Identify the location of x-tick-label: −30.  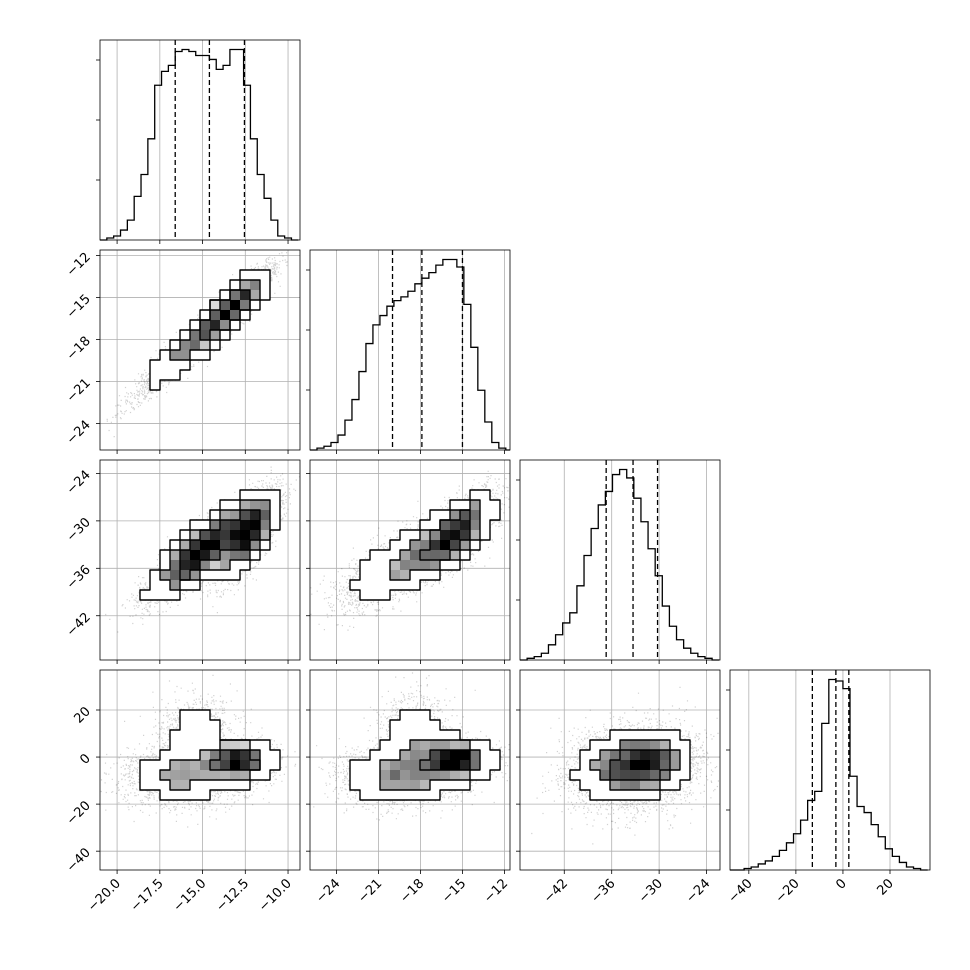
(651, 891).